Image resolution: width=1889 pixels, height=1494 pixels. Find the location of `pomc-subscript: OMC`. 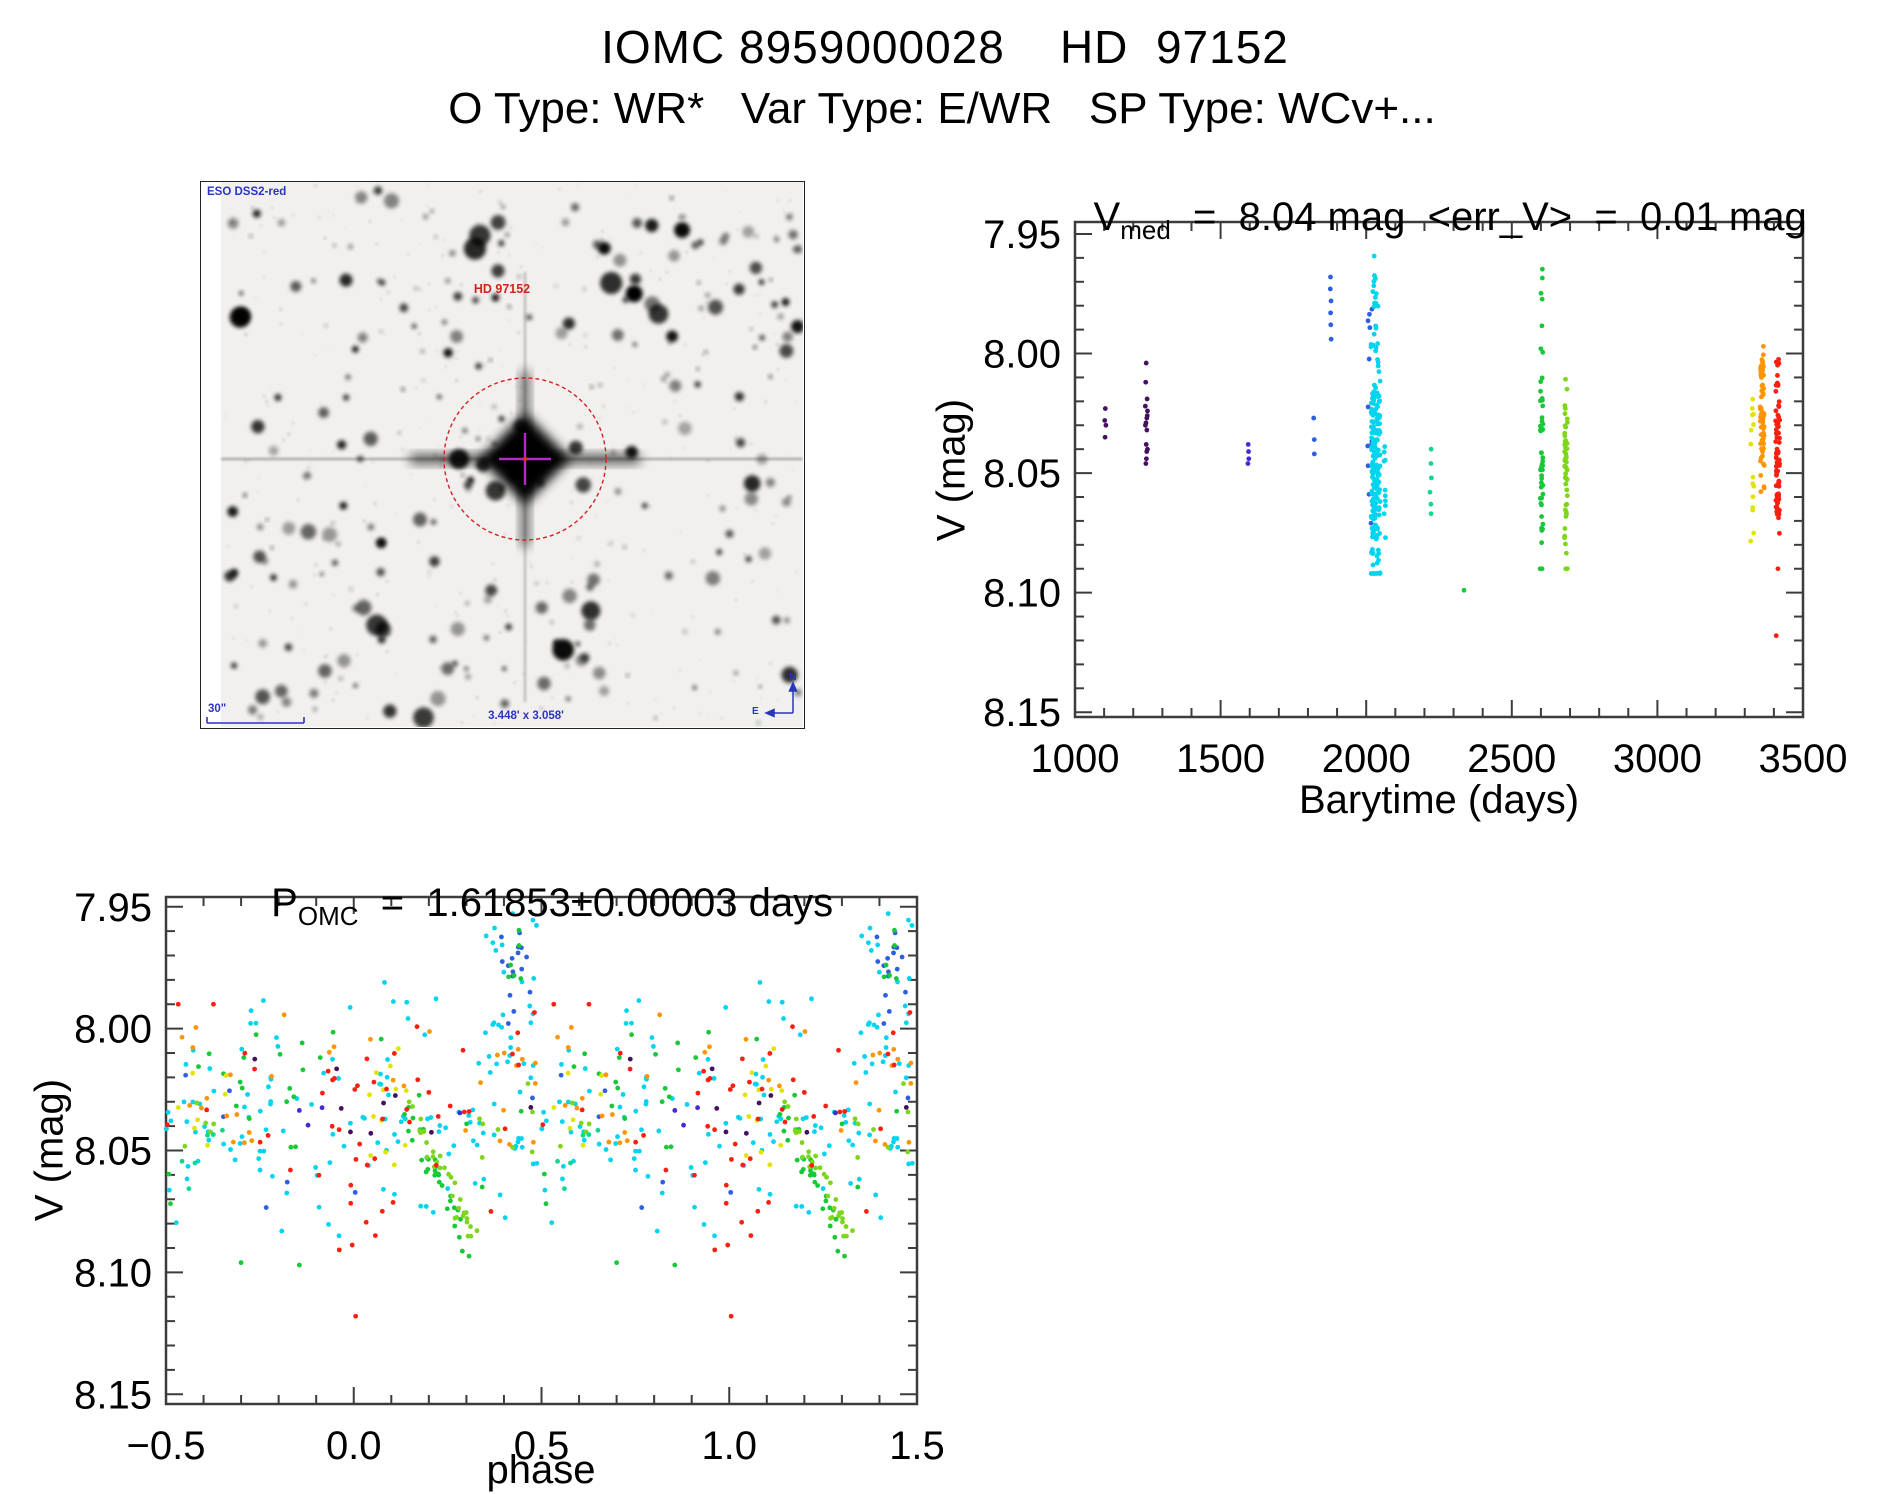

pomc-subscript: OMC is located at coordinates (328, 916).